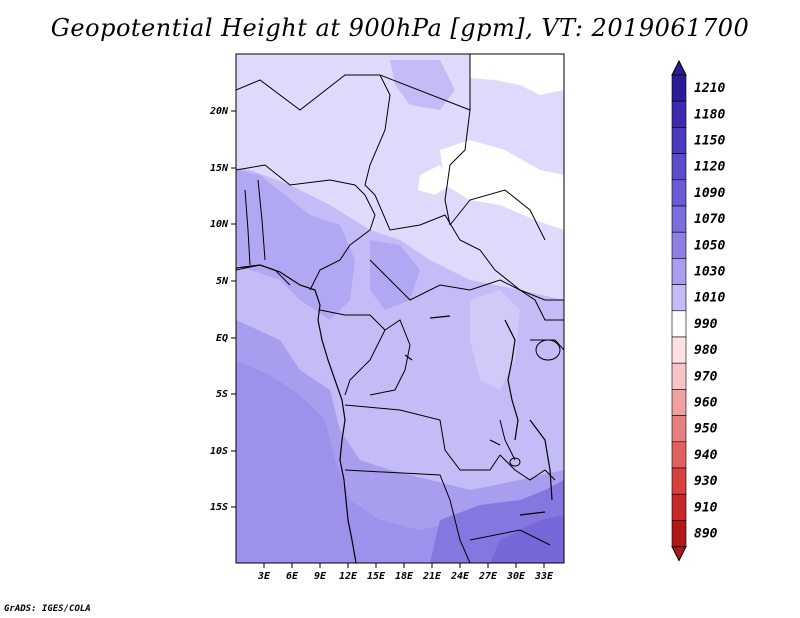 This screenshot has width=800, height=618. Describe the element at coordinates (709, 272) in the screenshot. I see `colorbar-label: 1030` at that location.